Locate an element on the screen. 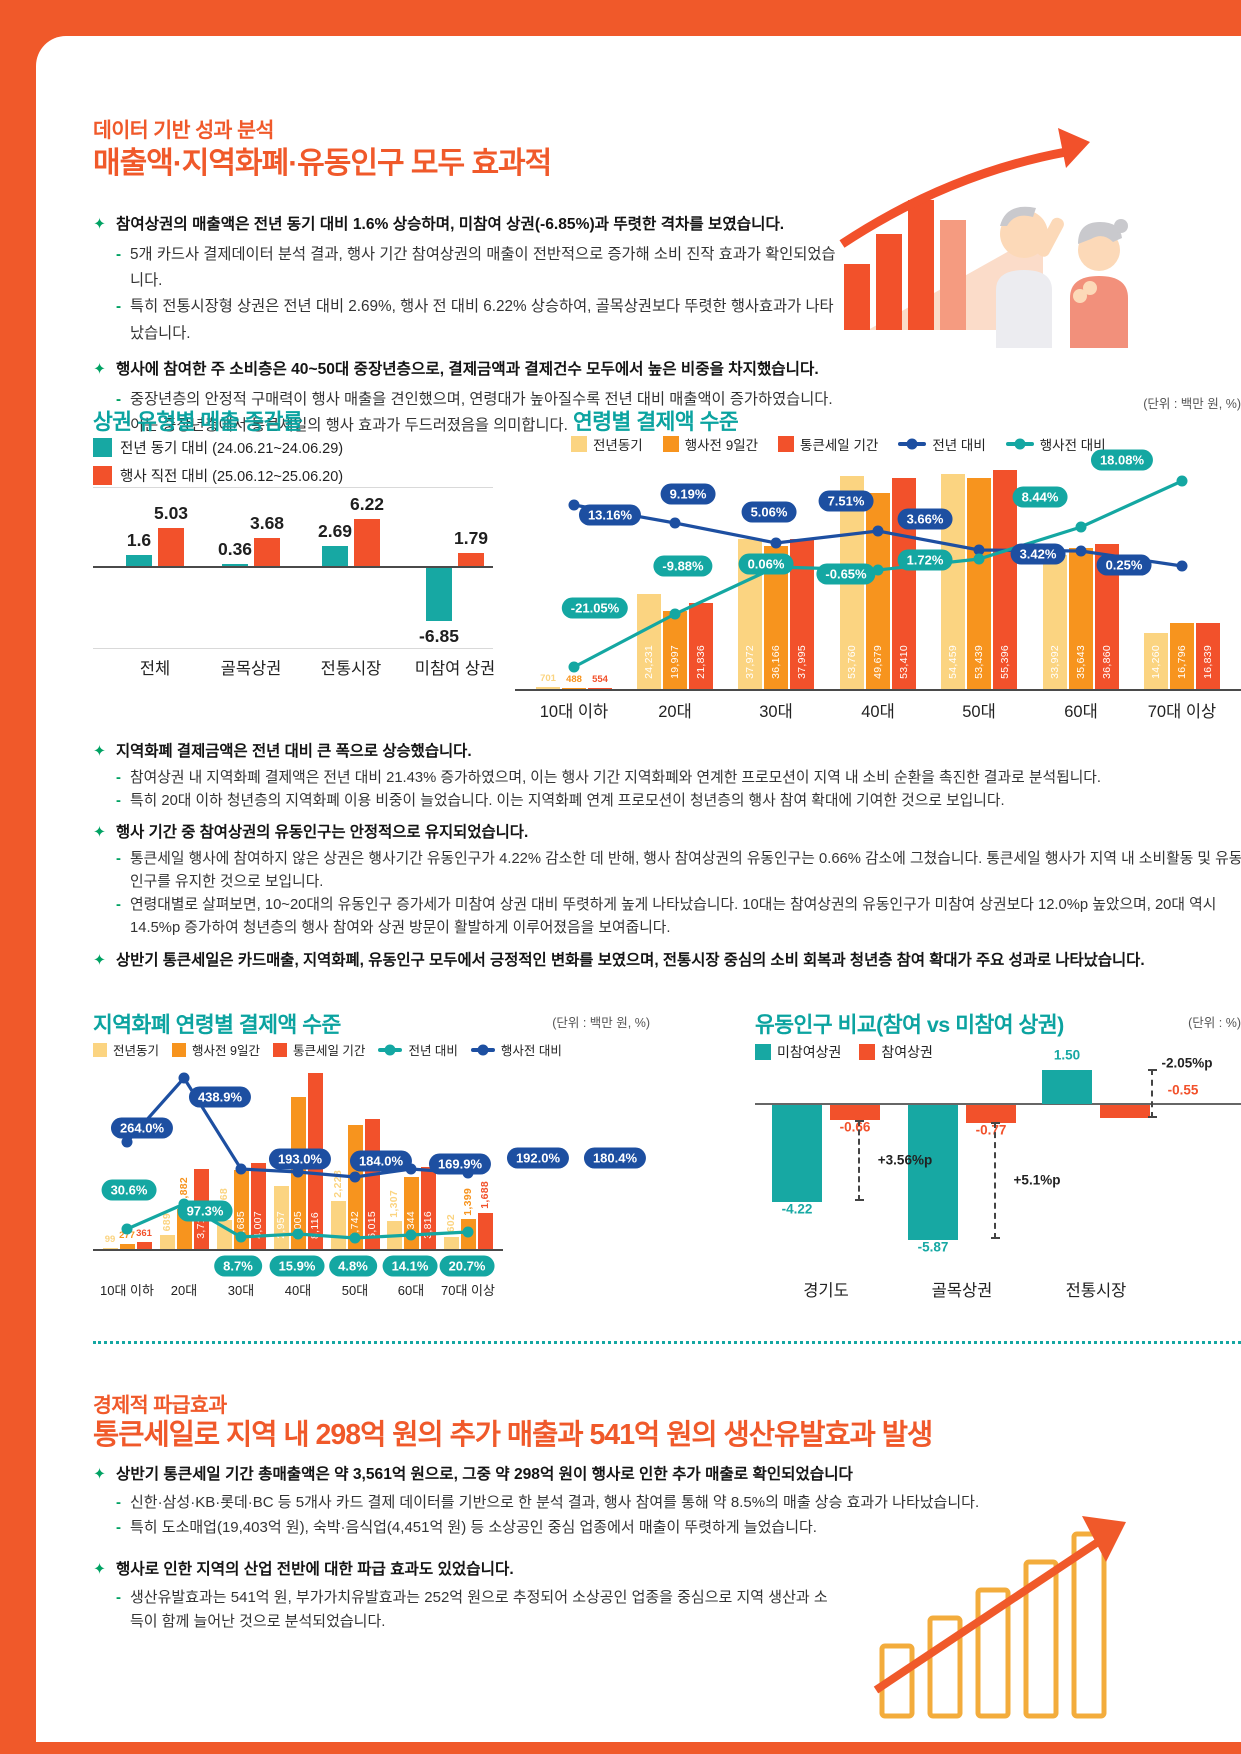 This screenshot has width=1241, height=1754. legend-item: 행사전 대비 is located at coordinates (516, 1049).